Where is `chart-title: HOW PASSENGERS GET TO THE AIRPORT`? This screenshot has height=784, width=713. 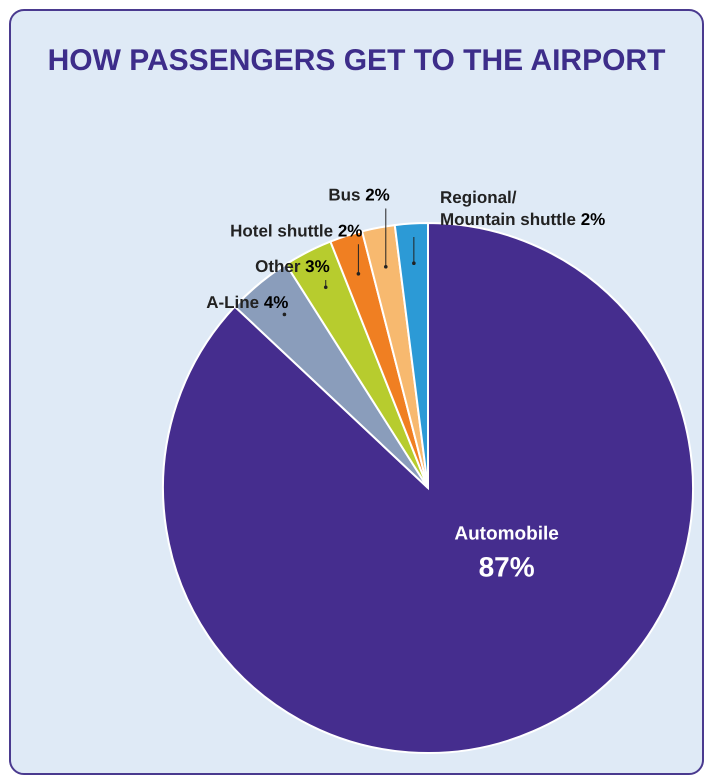
chart-title: HOW PASSENGERS GET TO THE AIRPORT is located at coordinates (357, 60).